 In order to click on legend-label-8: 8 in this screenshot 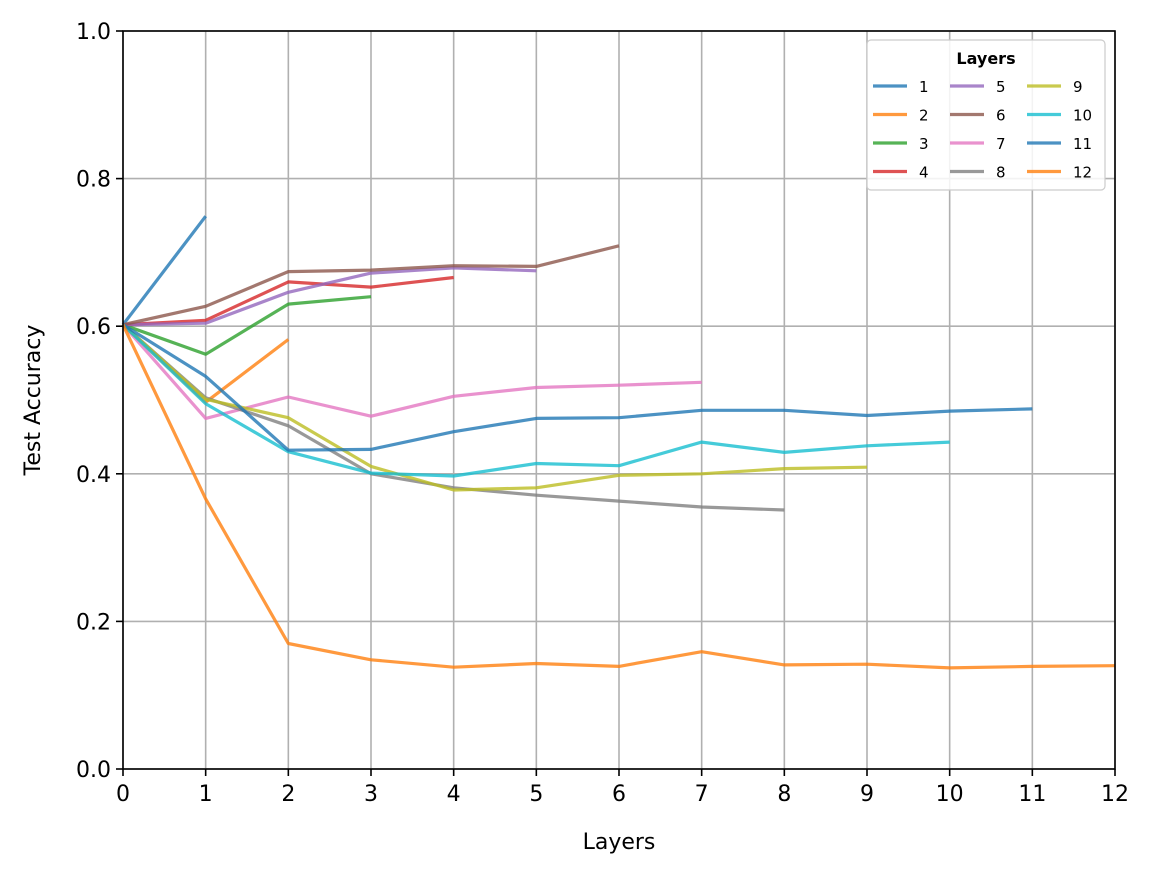, I will do `click(1001, 173)`.